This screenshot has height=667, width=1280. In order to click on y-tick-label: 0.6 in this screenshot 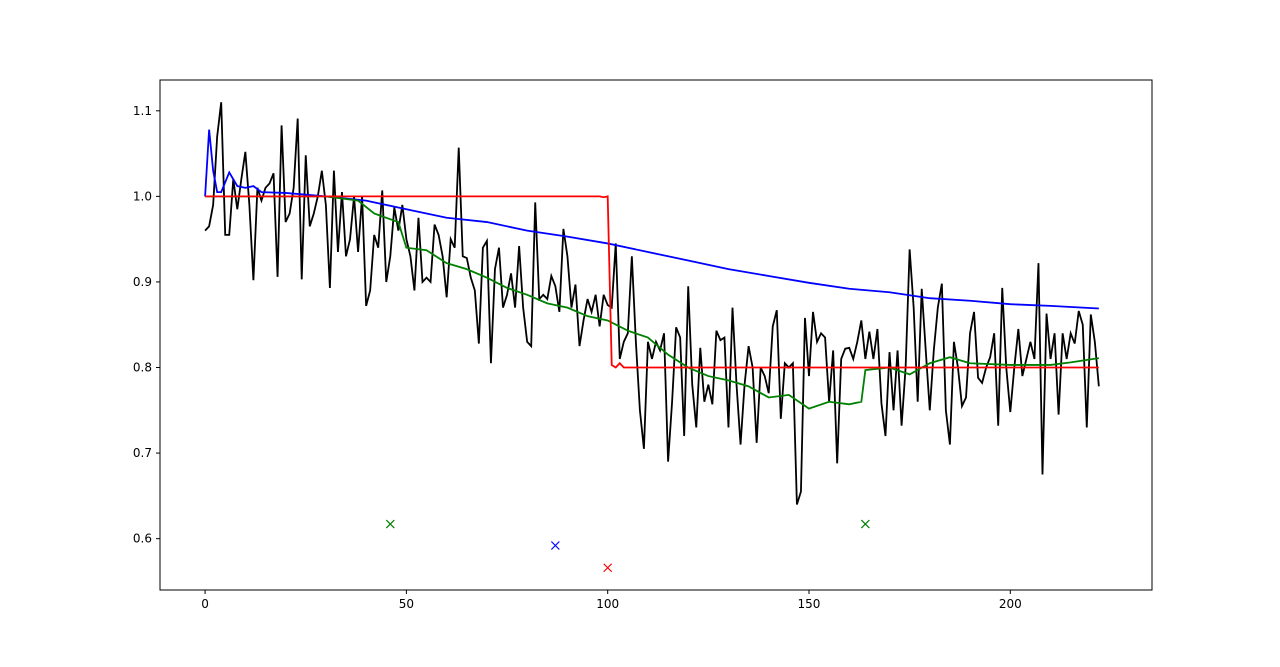, I will do `click(142, 539)`.